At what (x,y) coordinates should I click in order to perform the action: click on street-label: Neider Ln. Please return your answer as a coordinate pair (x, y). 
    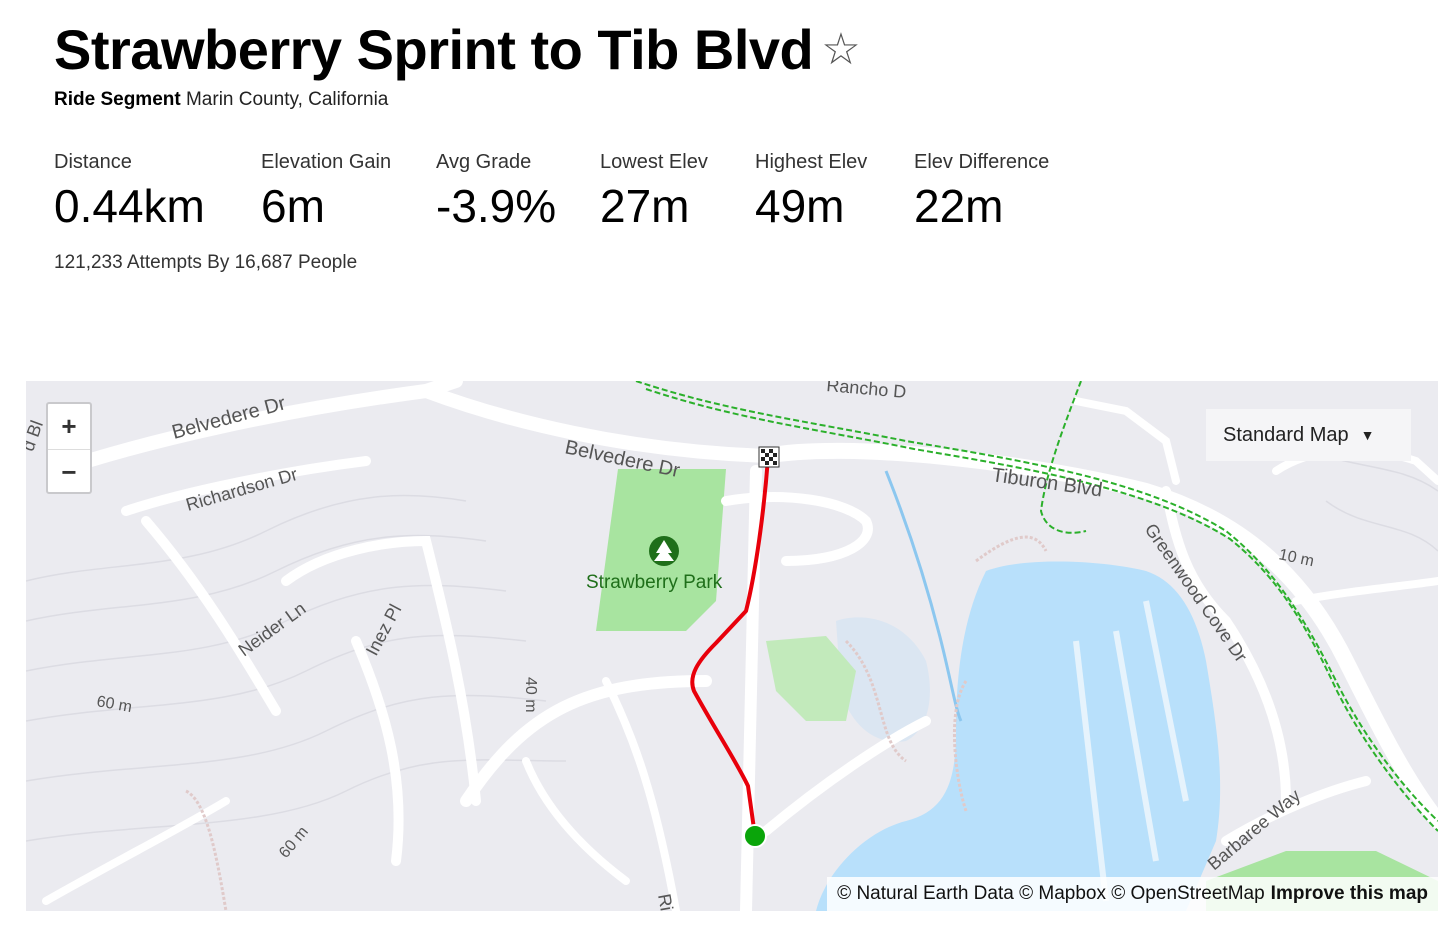
    Looking at the image, I should click on (272, 629).